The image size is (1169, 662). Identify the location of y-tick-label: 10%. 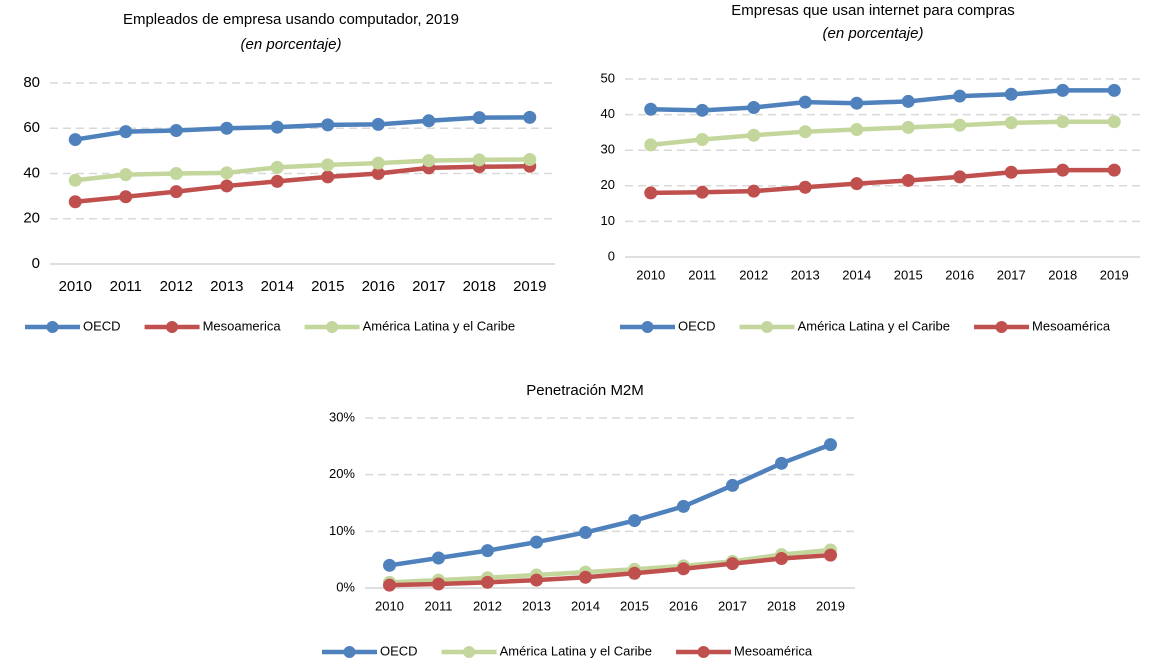
(342, 530).